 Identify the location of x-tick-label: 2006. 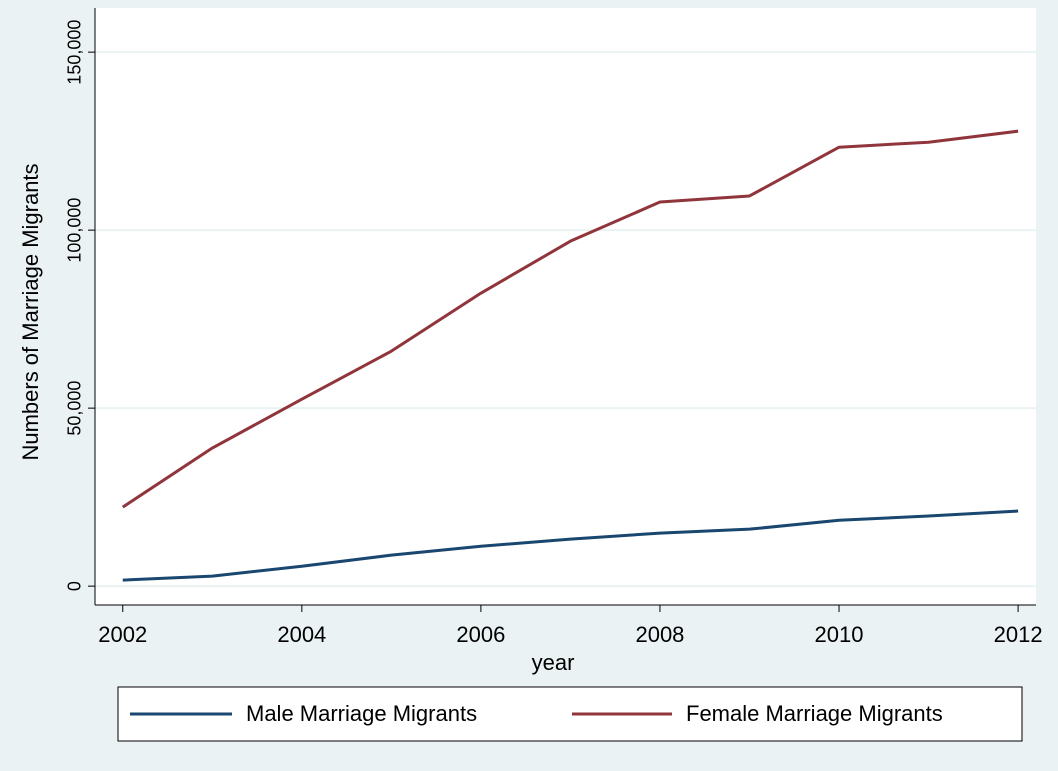
(480, 634).